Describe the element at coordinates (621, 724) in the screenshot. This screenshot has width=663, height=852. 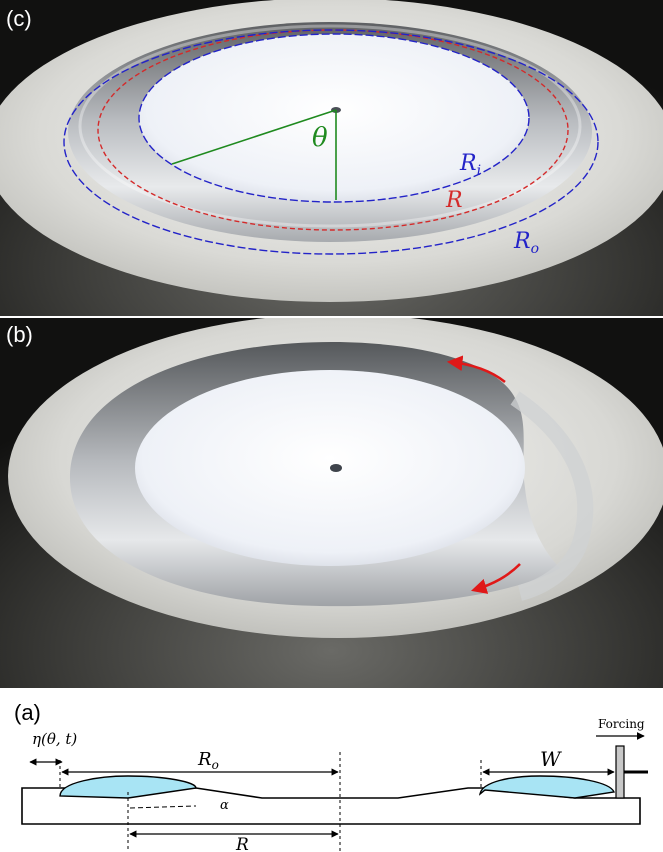
I see `forcing-label: Forcing` at that location.